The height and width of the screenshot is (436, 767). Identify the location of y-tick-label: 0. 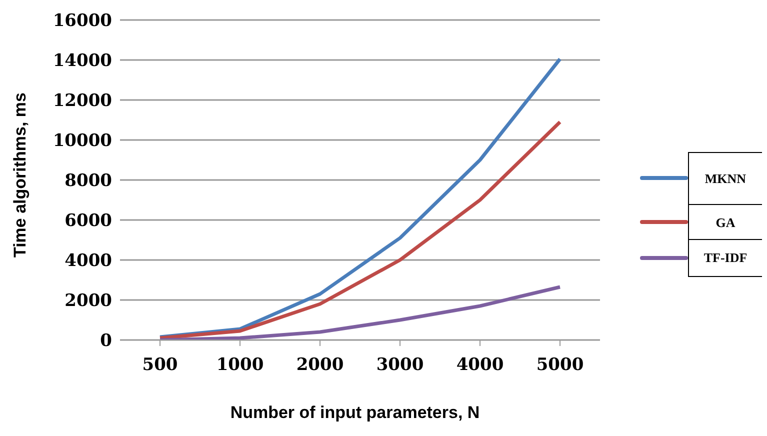
(106, 341).